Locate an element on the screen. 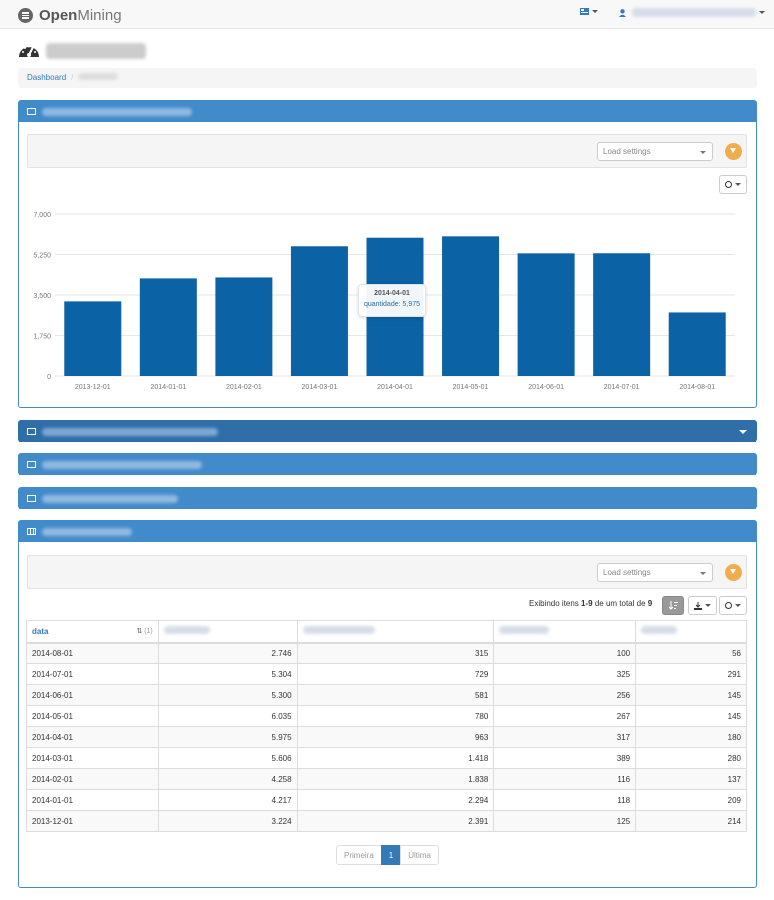 The width and height of the screenshot is (774, 900). chart-tooltip: 2014-04-01 quantidade: 5,975 is located at coordinates (392, 300).